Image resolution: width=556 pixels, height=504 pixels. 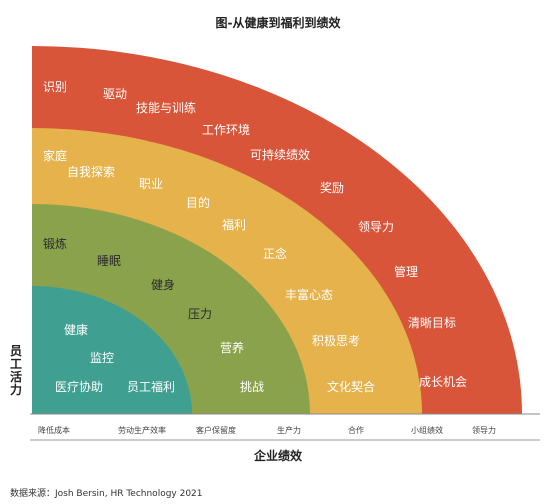 What do you see at coordinates (151, 184) in the screenshot?
I see `label-career: 职业` at bounding box center [151, 184].